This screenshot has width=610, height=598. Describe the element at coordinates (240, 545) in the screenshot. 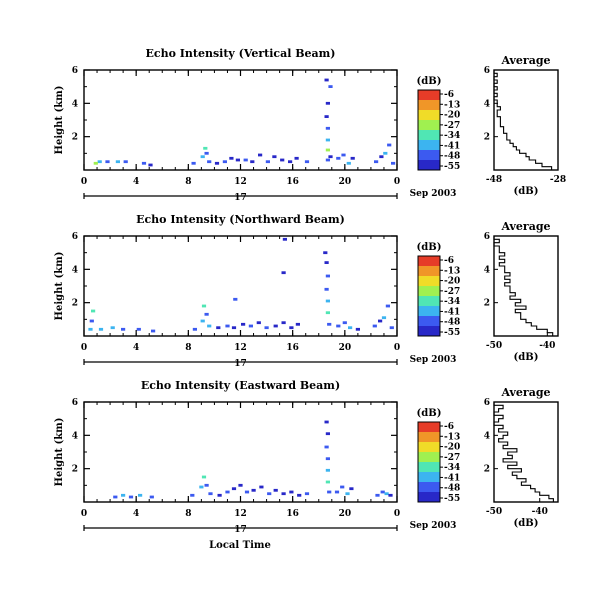

I see `x-axis-label: Local Time` at that location.